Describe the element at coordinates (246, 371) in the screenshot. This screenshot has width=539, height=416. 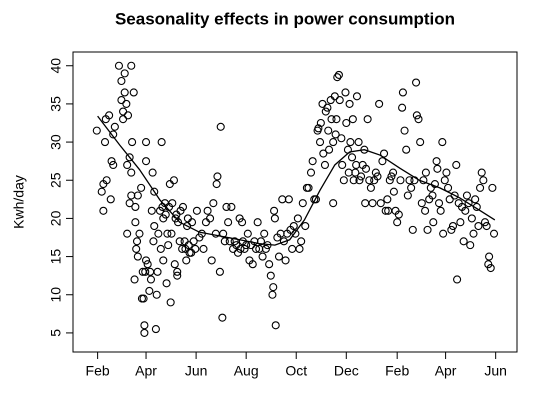
I see `x-tick-label: Aug` at that location.